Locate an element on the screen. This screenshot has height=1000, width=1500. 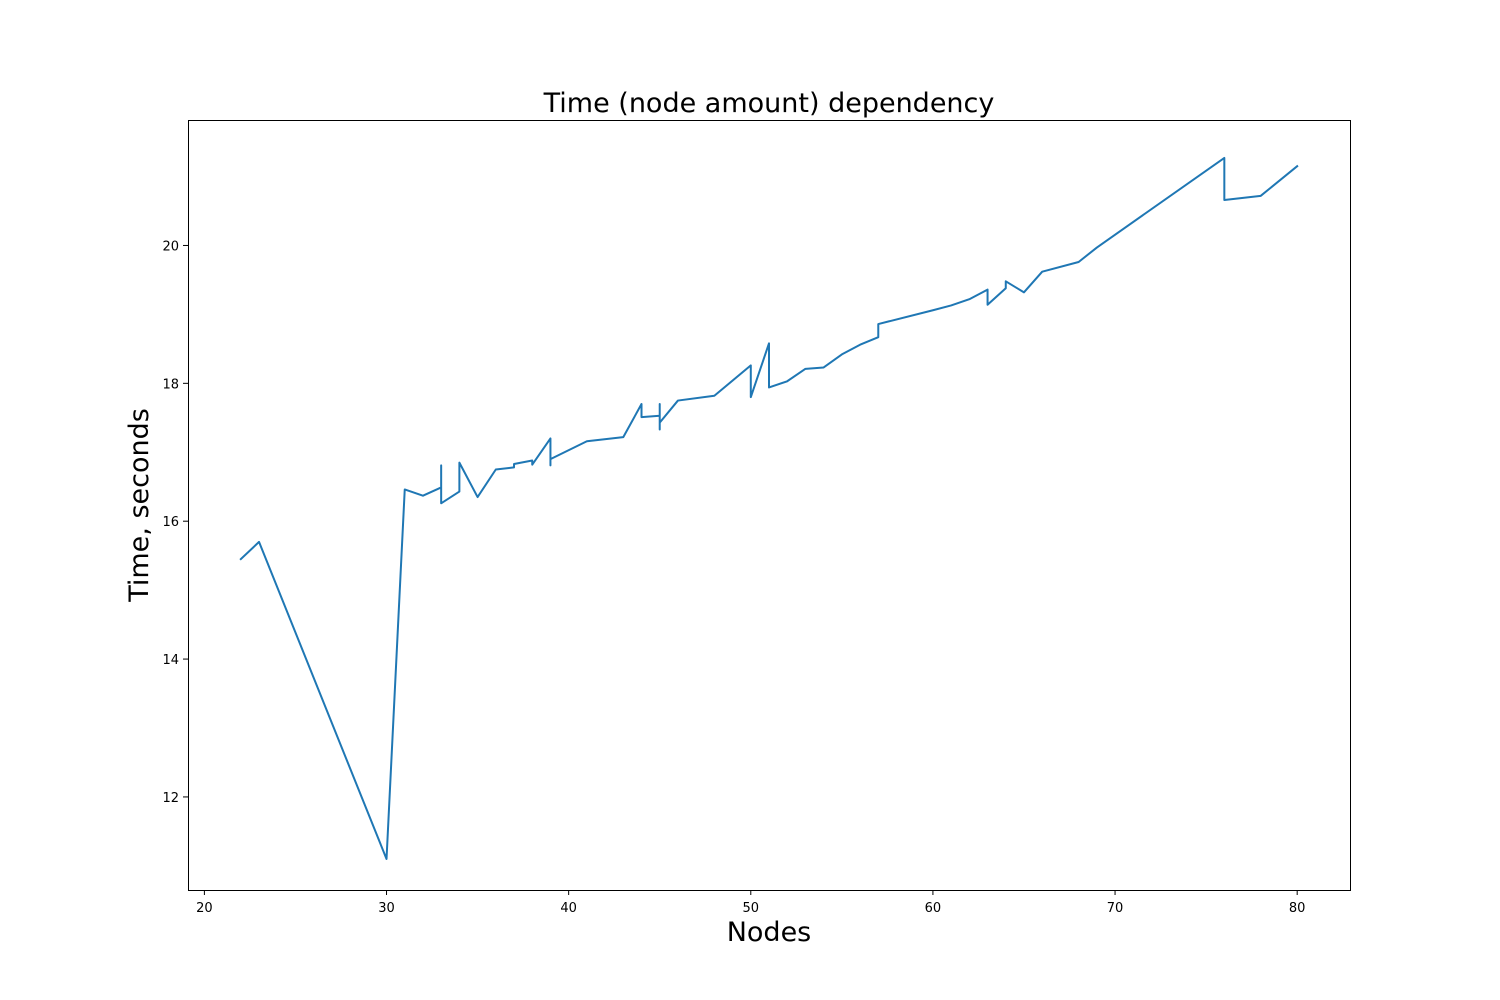
y-tick-label: 18 is located at coordinates (170, 384).